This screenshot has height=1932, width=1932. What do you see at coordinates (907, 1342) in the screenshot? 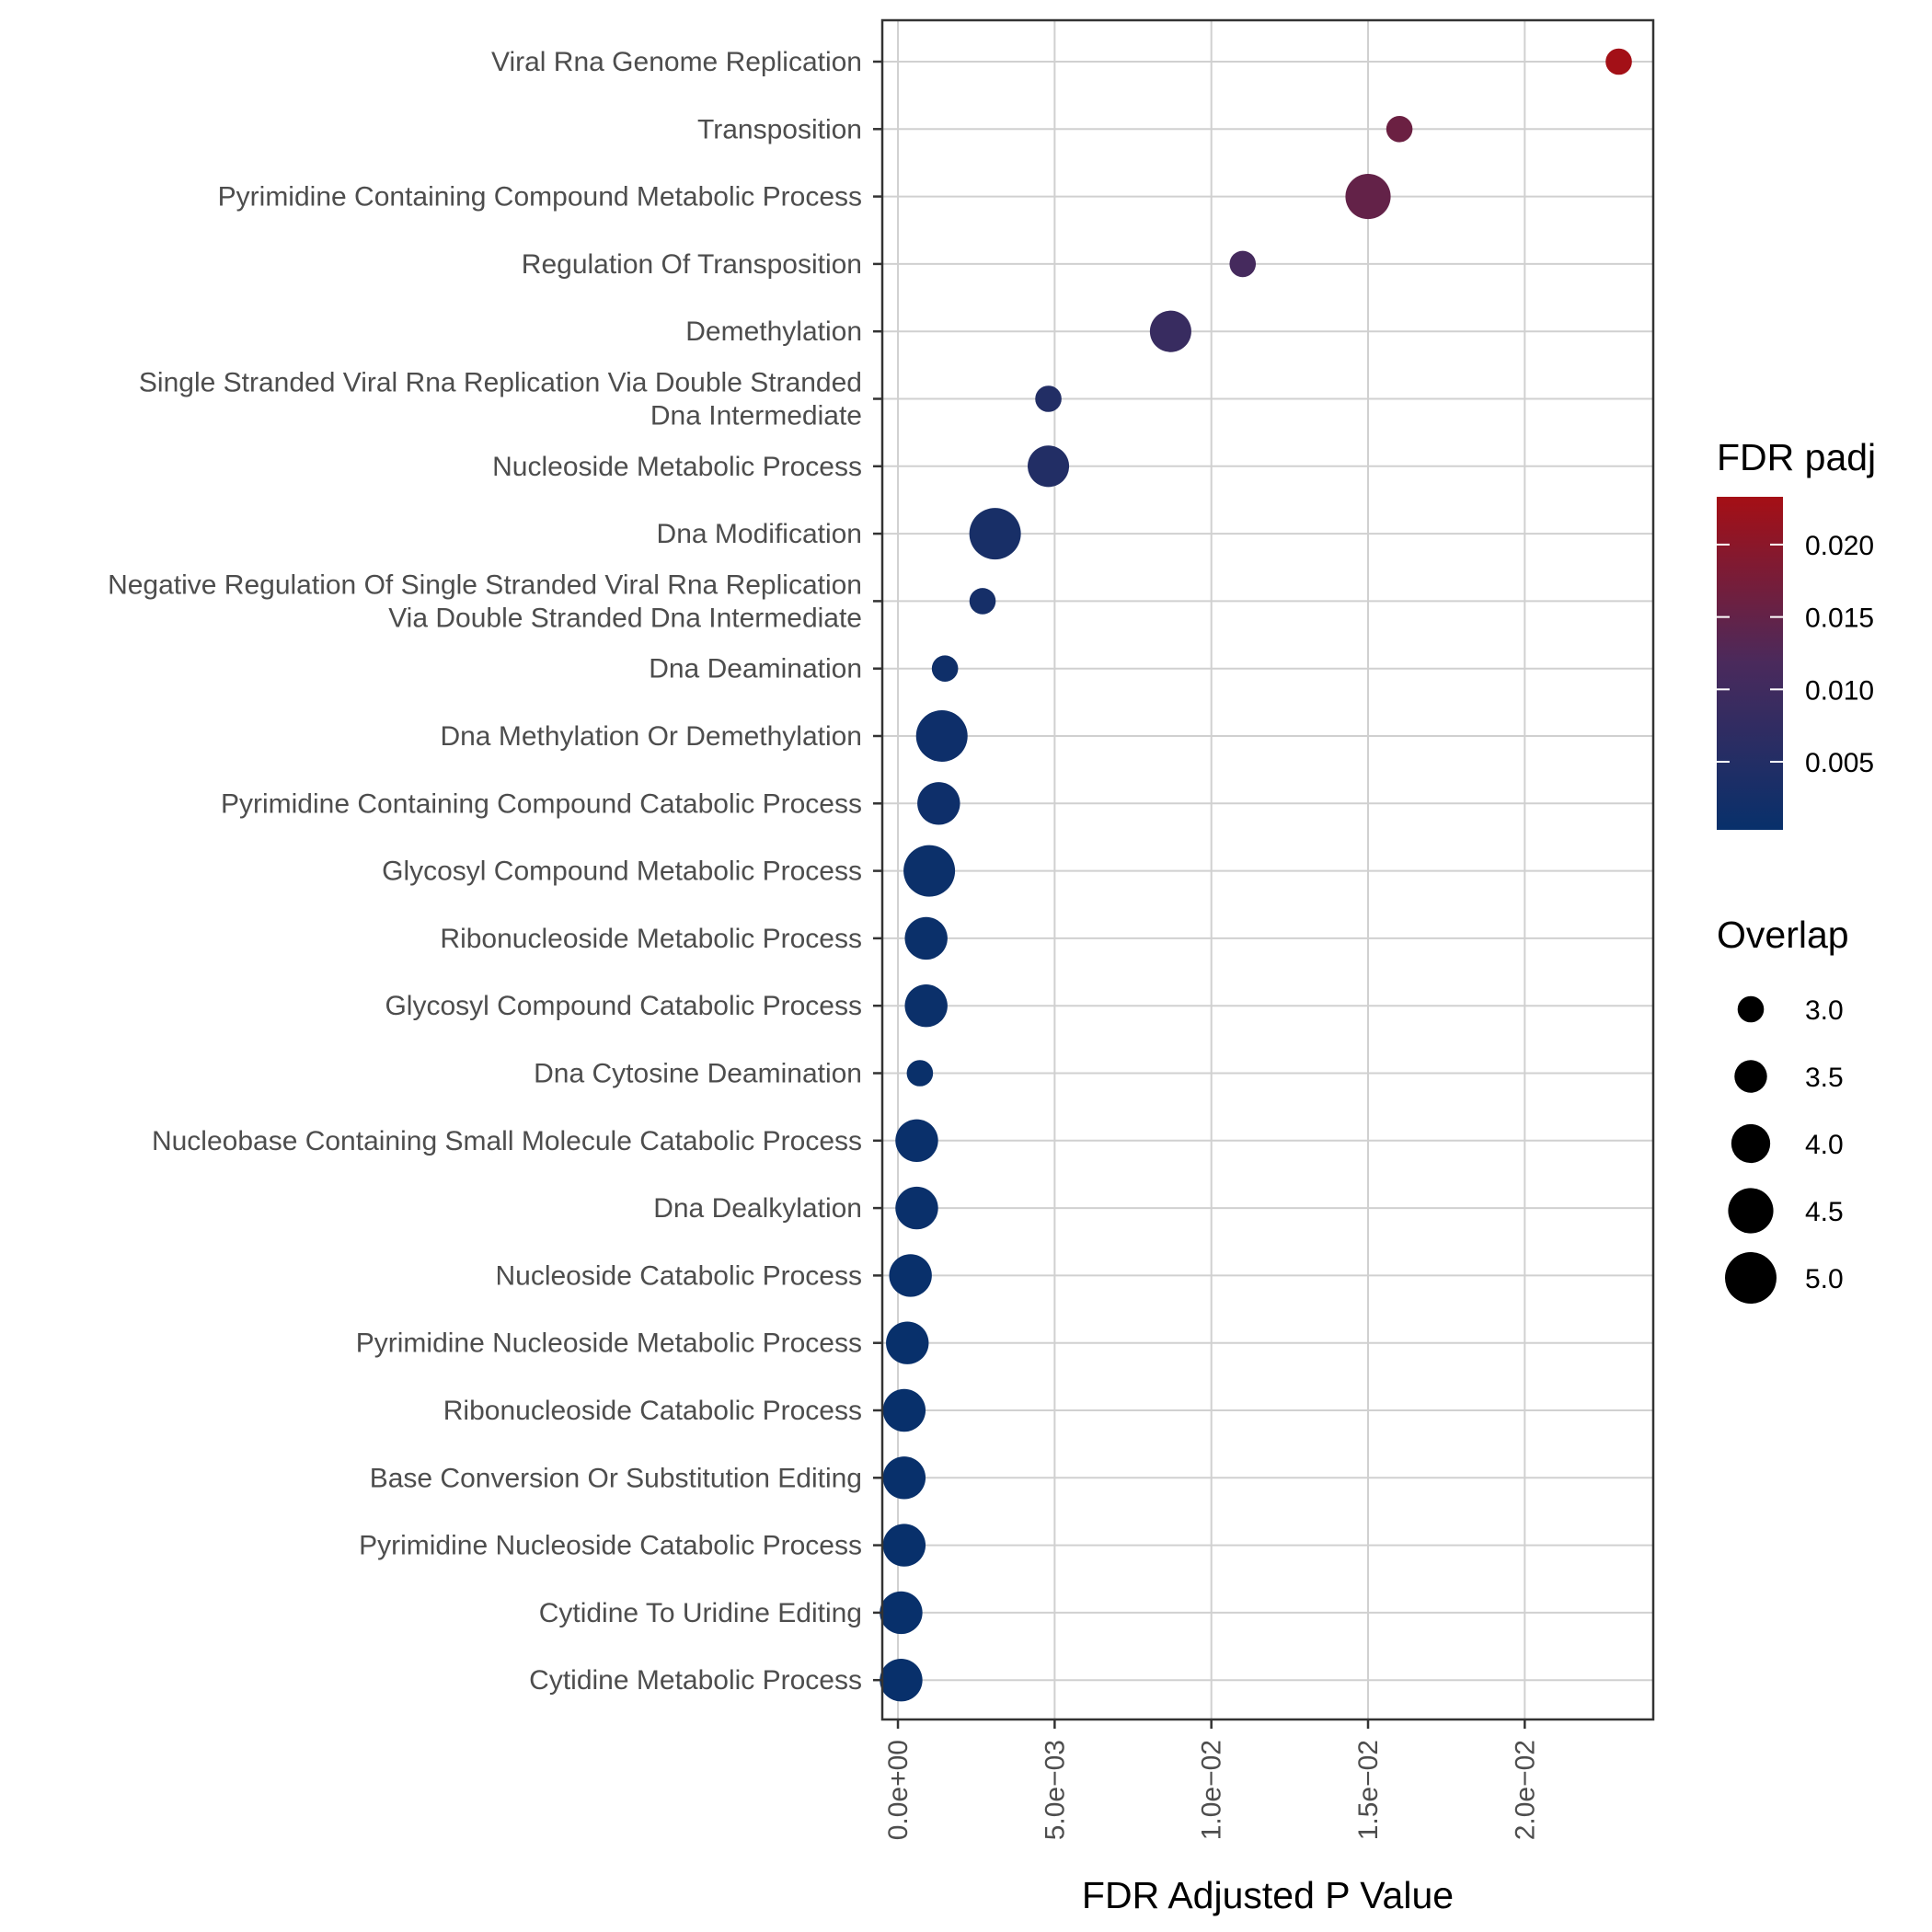
I see `point-pyrimidine-nucleoside-metabolic-process` at bounding box center [907, 1342].